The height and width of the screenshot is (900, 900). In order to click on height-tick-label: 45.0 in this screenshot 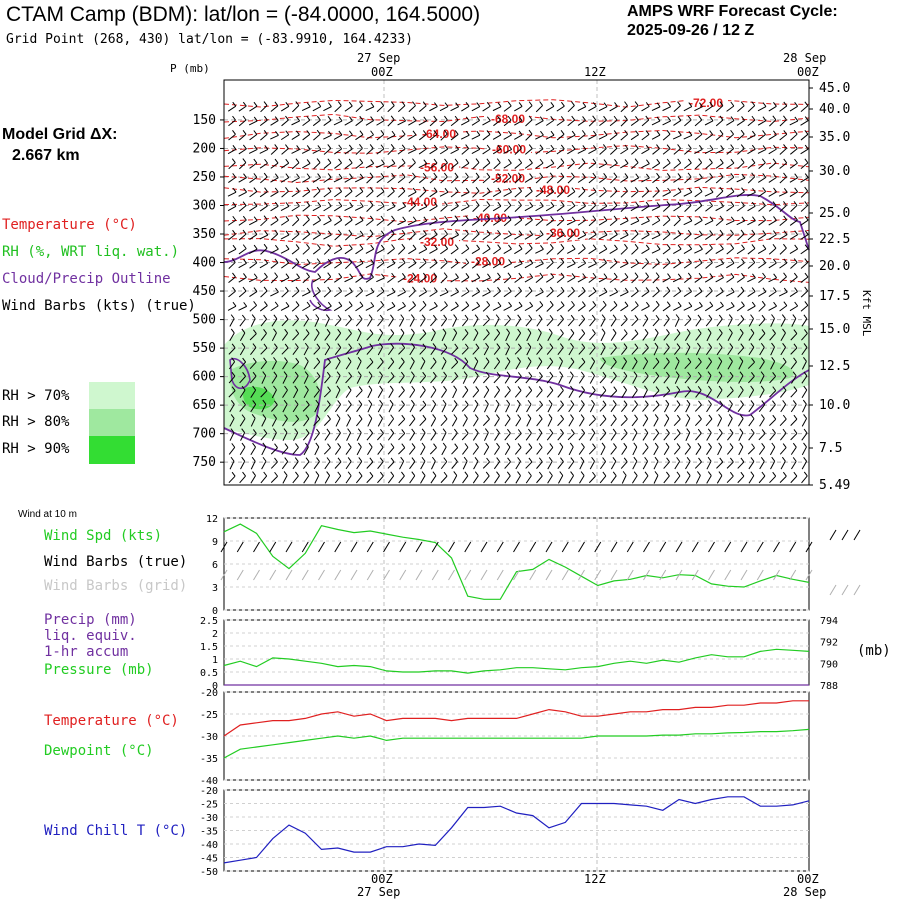, I will do `click(834, 88)`.